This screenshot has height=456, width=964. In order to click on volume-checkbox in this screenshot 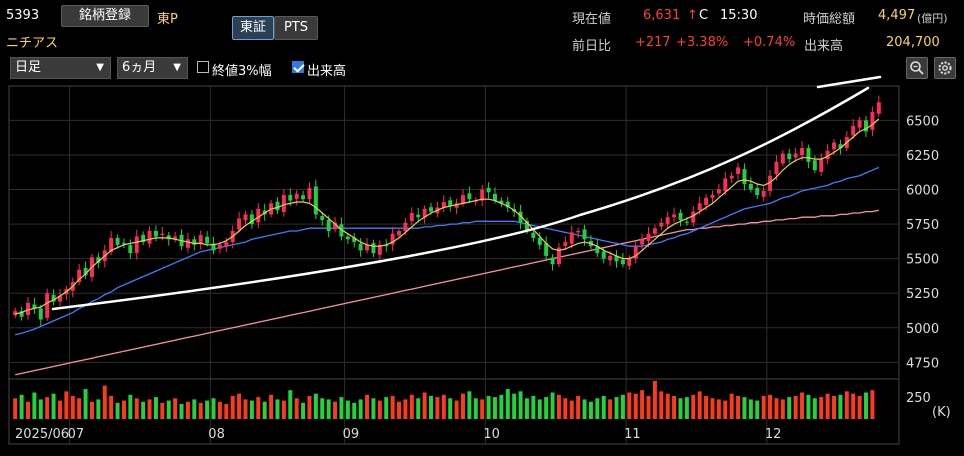, I will do `click(298, 67)`.